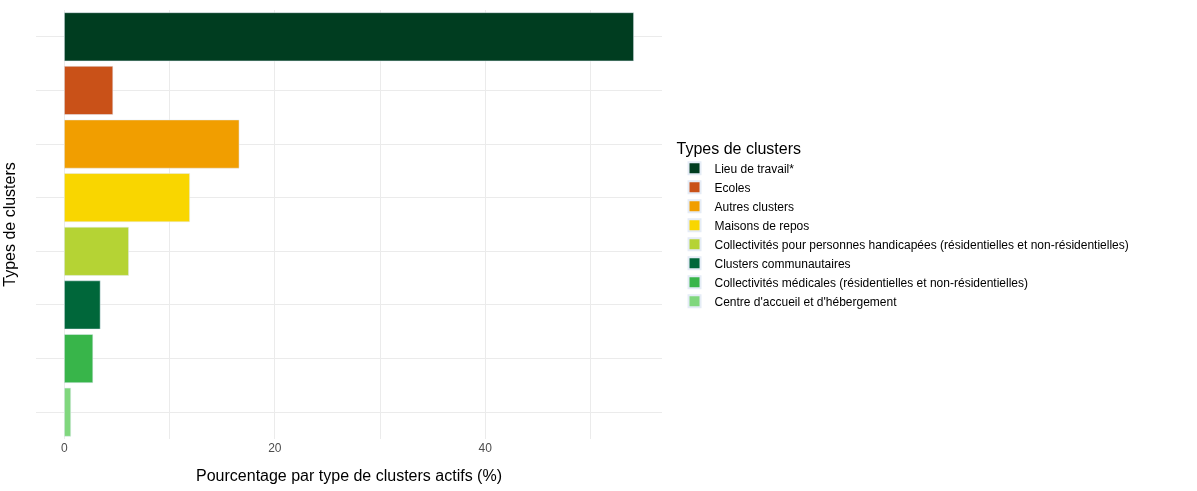 This screenshot has width=1197, height=491. Describe the element at coordinates (921, 244) in the screenshot. I see `legend-label: Collectivités pour personnes handicapées (résidentielles et non-résidentielles)` at that location.